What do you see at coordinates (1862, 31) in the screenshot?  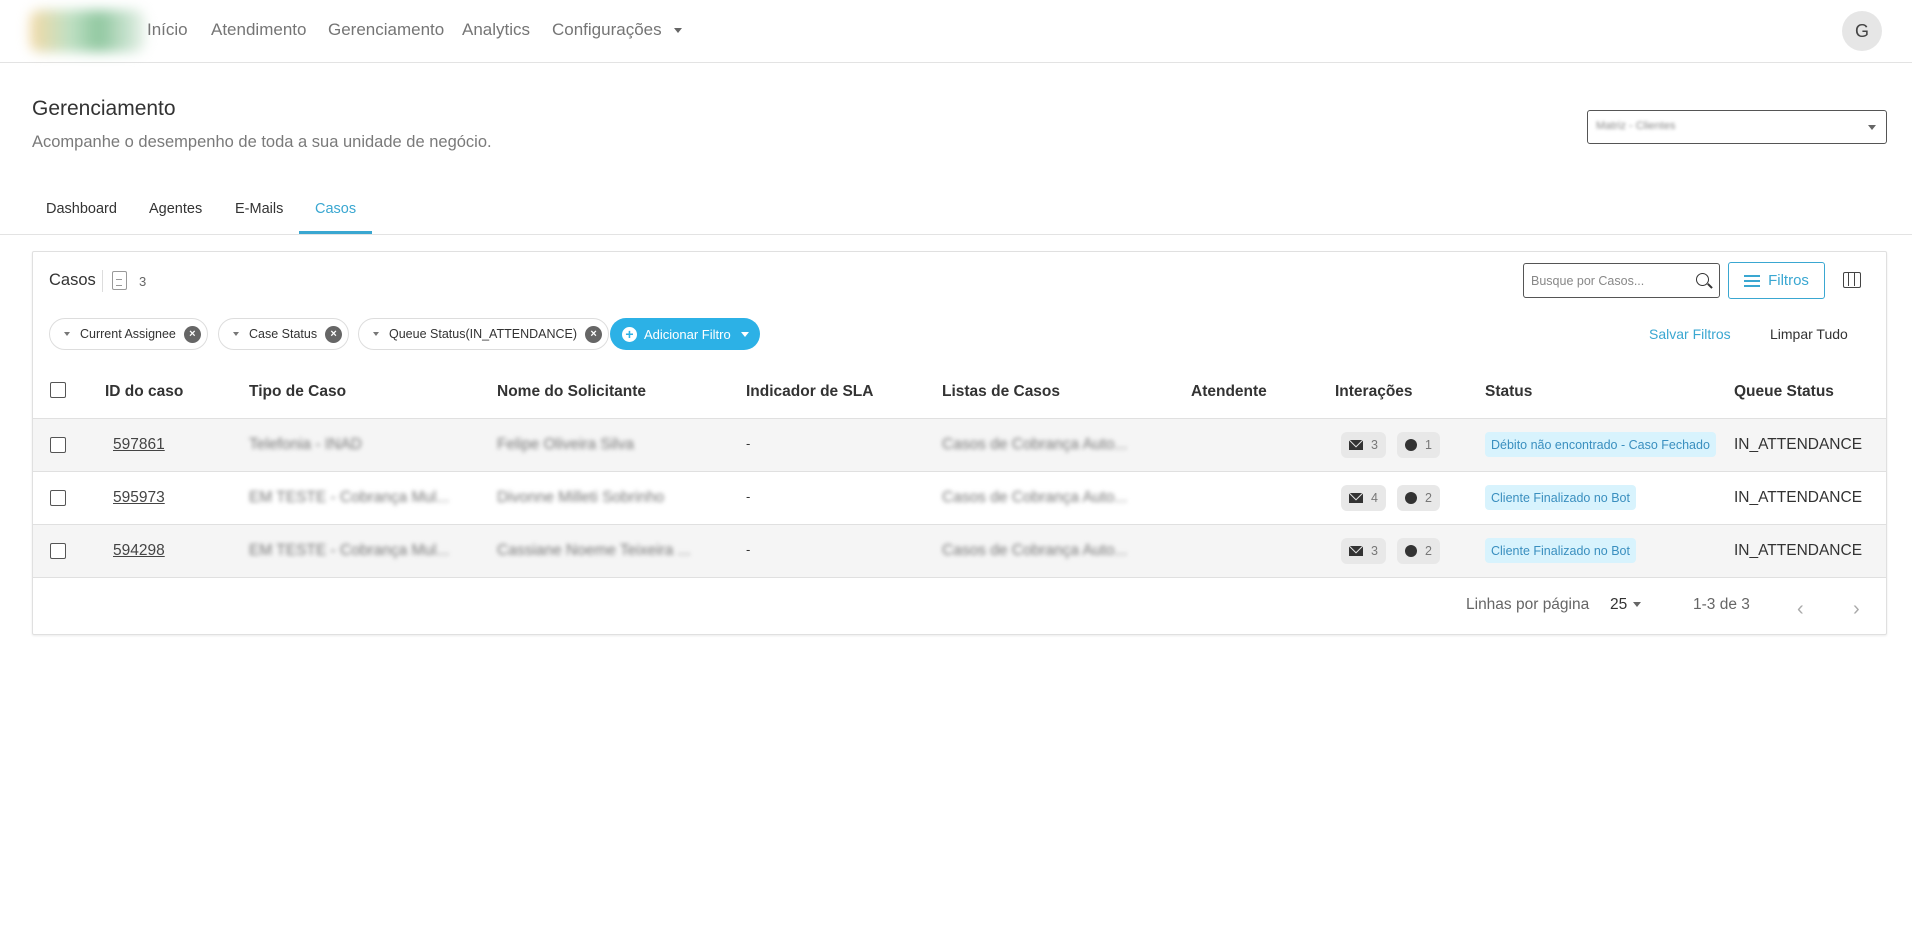 I see `user-avatar: G` at bounding box center [1862, 31].